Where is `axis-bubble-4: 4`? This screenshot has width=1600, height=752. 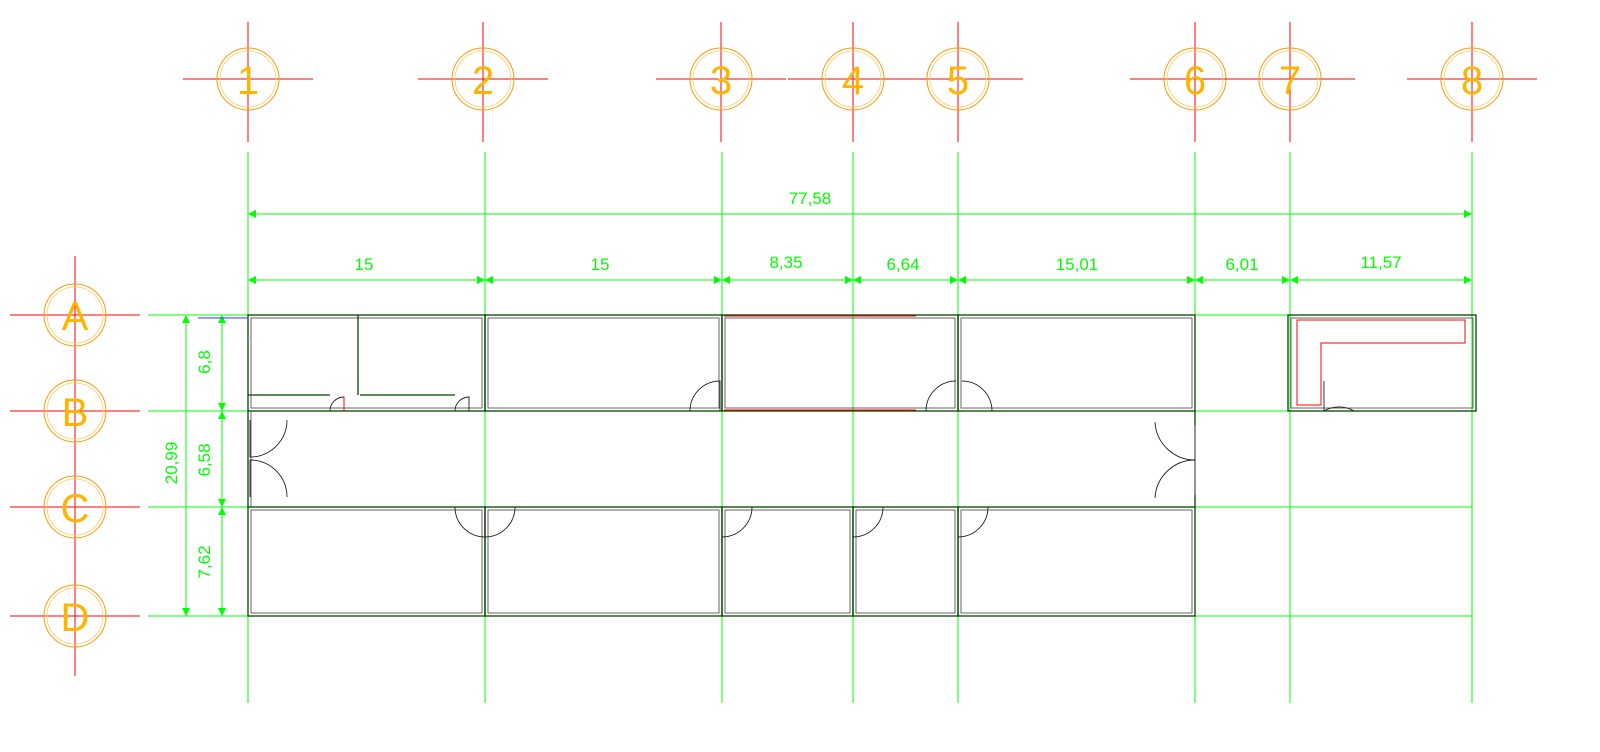 axis-bubble-4: 4 is located at coordinates (853, 82).